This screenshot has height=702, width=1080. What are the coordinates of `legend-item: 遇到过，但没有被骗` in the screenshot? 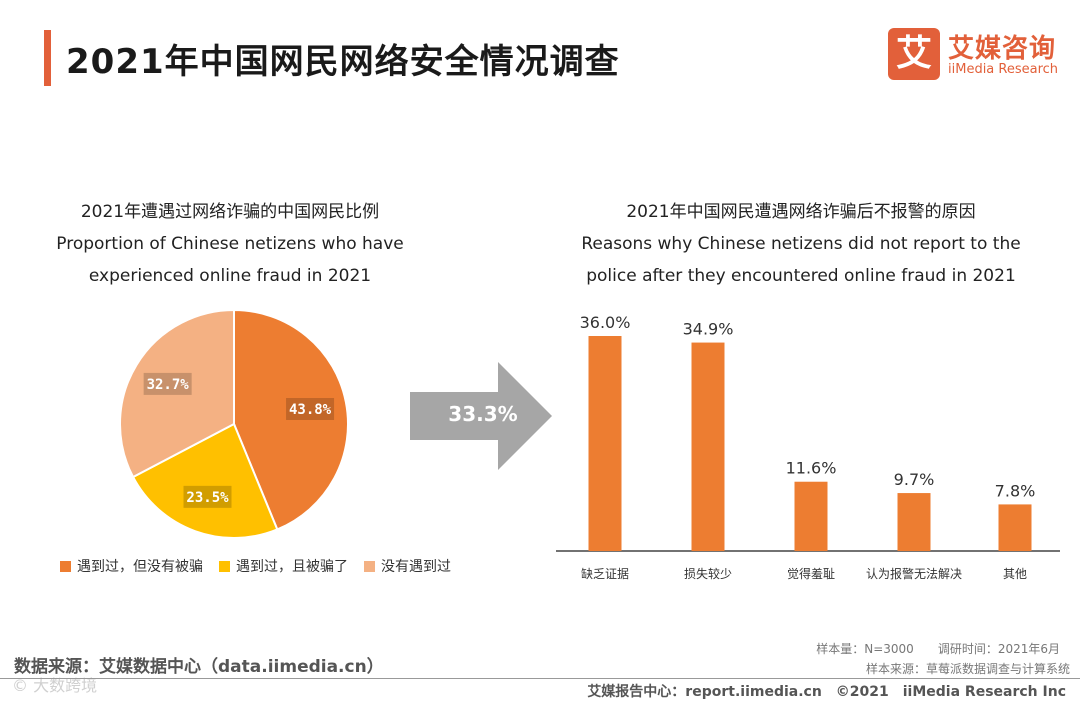 It's located at (131, 566).